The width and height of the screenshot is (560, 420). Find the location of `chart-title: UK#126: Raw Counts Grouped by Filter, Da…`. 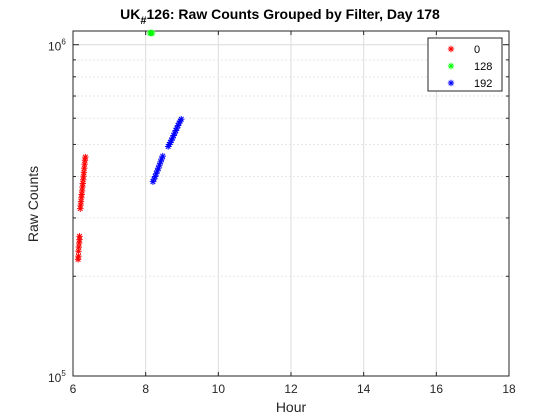

chart-title: UK#126: Raw Counts Grouped by Filter, Da… is located at coordinates (280, 16).